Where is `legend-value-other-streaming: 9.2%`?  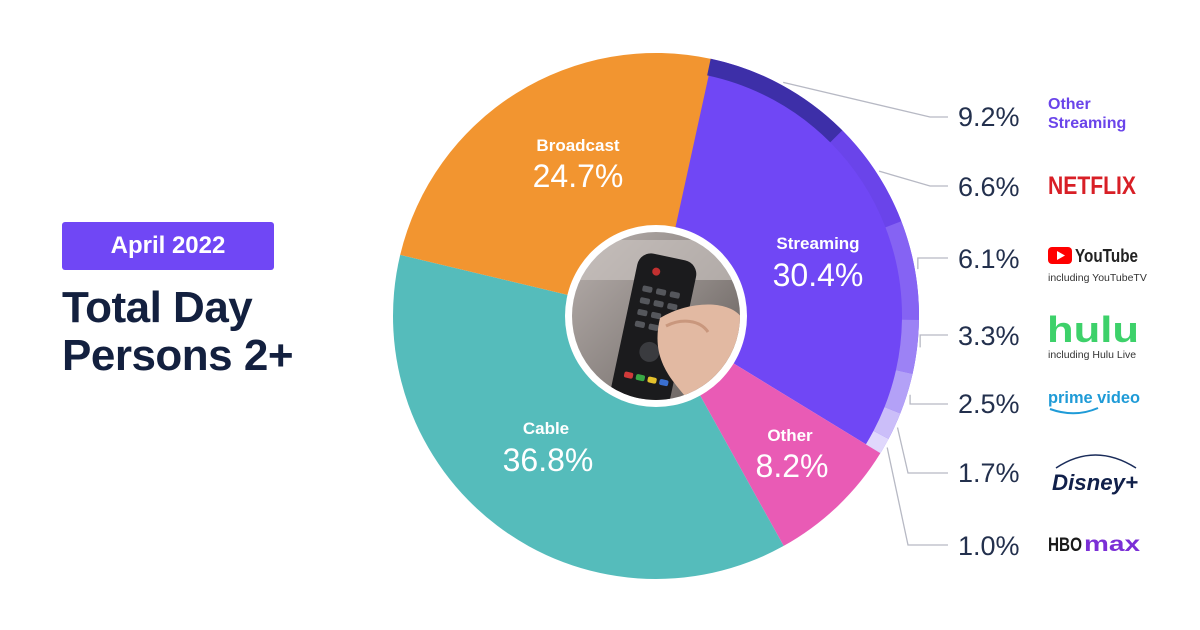 legend-value-other-streaming: 9.2% is located at coordinates (989, 117).